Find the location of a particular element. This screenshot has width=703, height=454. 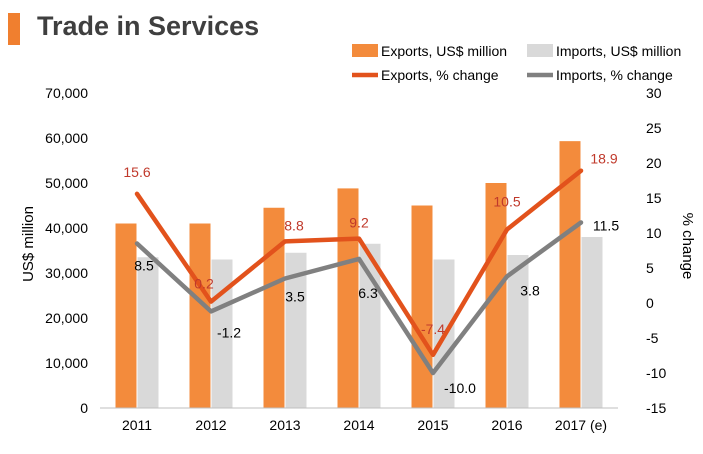

y-tick-label: 70,000 is located at coordinates (66, 93).